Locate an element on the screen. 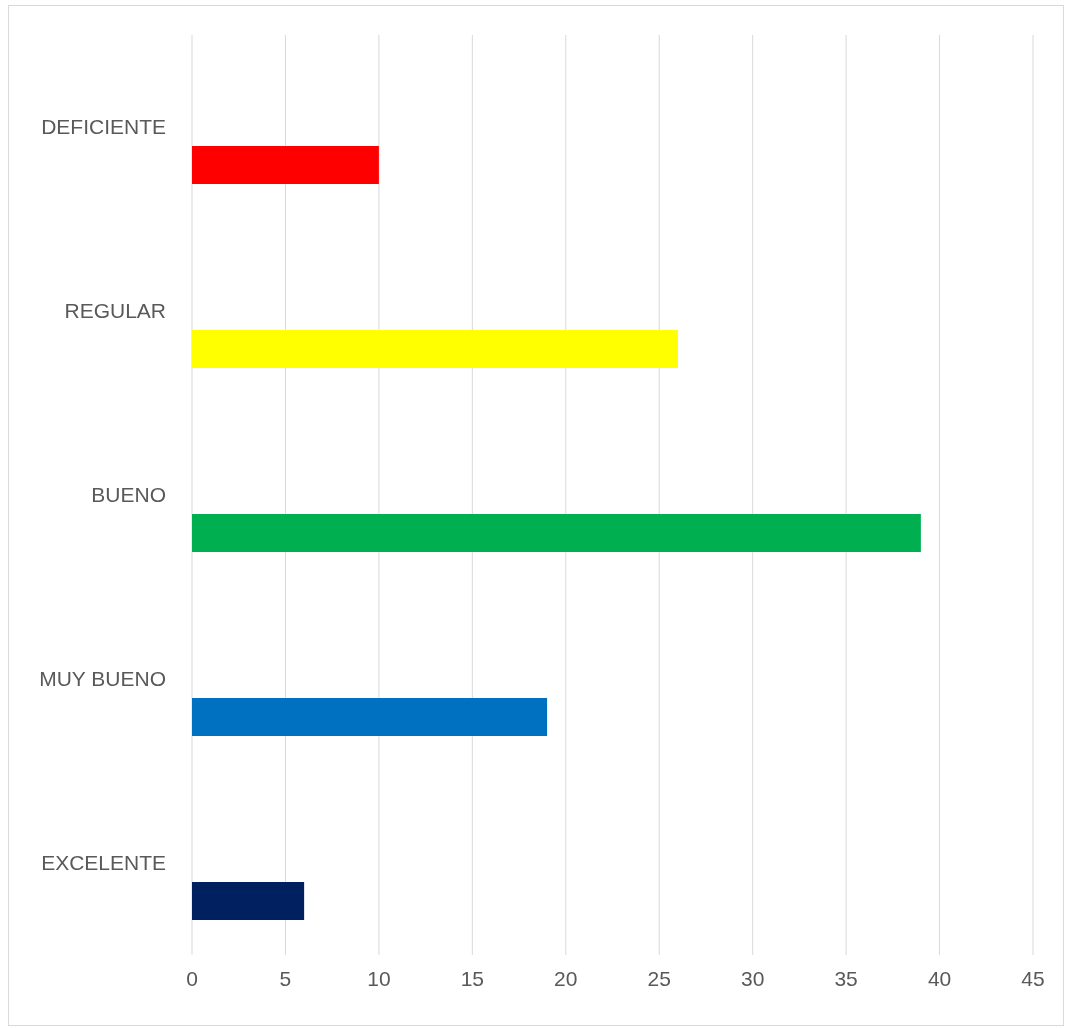  x-tick-label: 10 is located at coordinates (379, 978).